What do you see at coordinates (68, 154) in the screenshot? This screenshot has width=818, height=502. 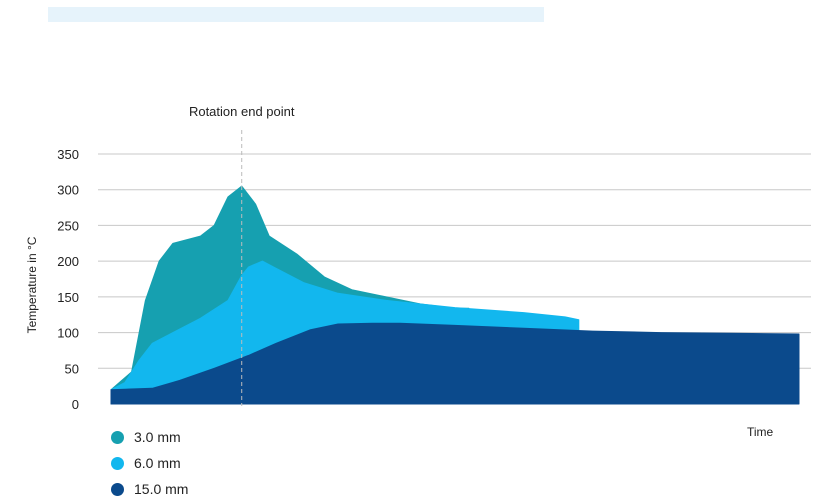 I see `y-tick-label: 350` at bounding box center [68, 154].